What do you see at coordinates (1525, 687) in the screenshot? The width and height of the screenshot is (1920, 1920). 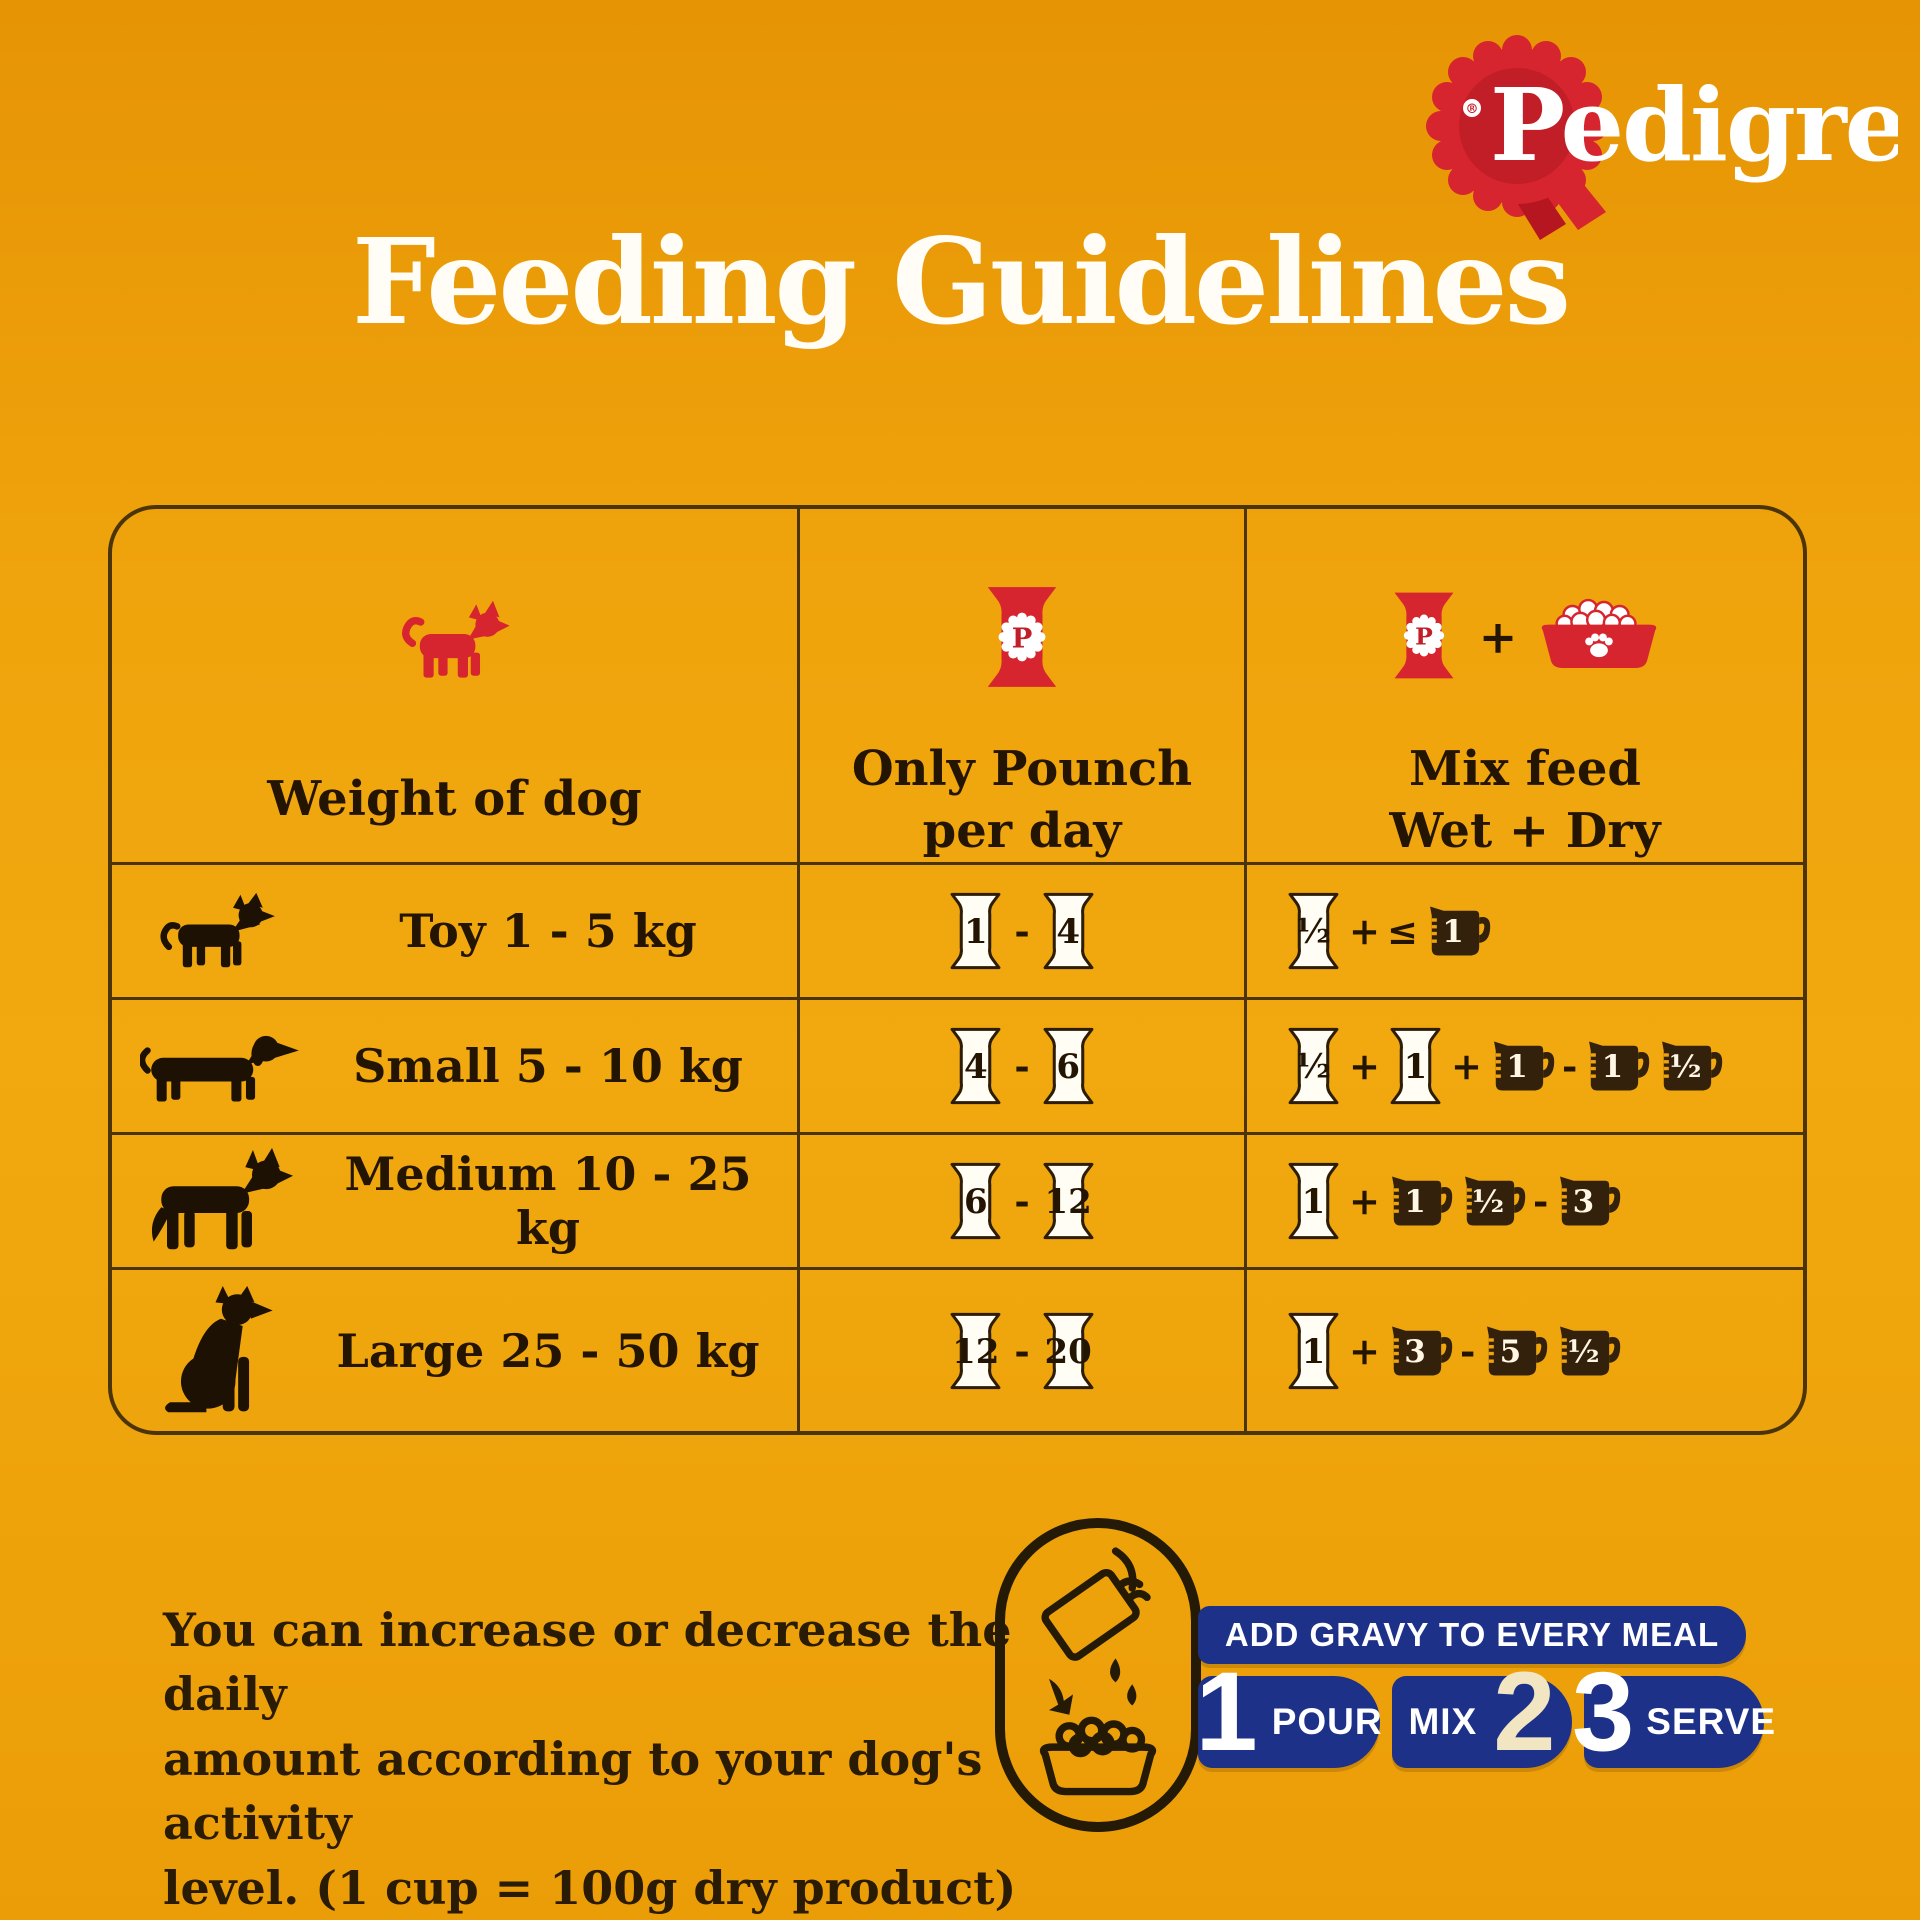 I see `header-mix-feed: P +` at bounding box center [1525, 687].